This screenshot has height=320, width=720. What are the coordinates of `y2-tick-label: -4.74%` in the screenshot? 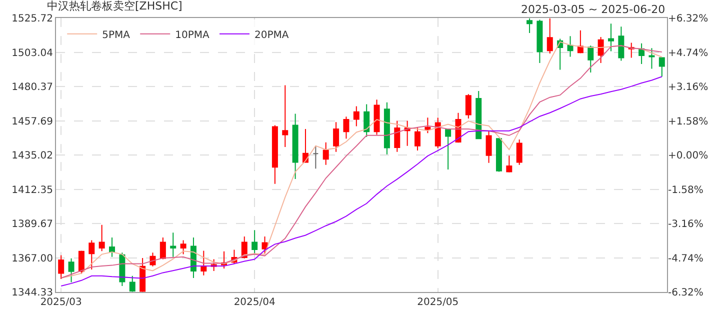 It's located at (686, 258).